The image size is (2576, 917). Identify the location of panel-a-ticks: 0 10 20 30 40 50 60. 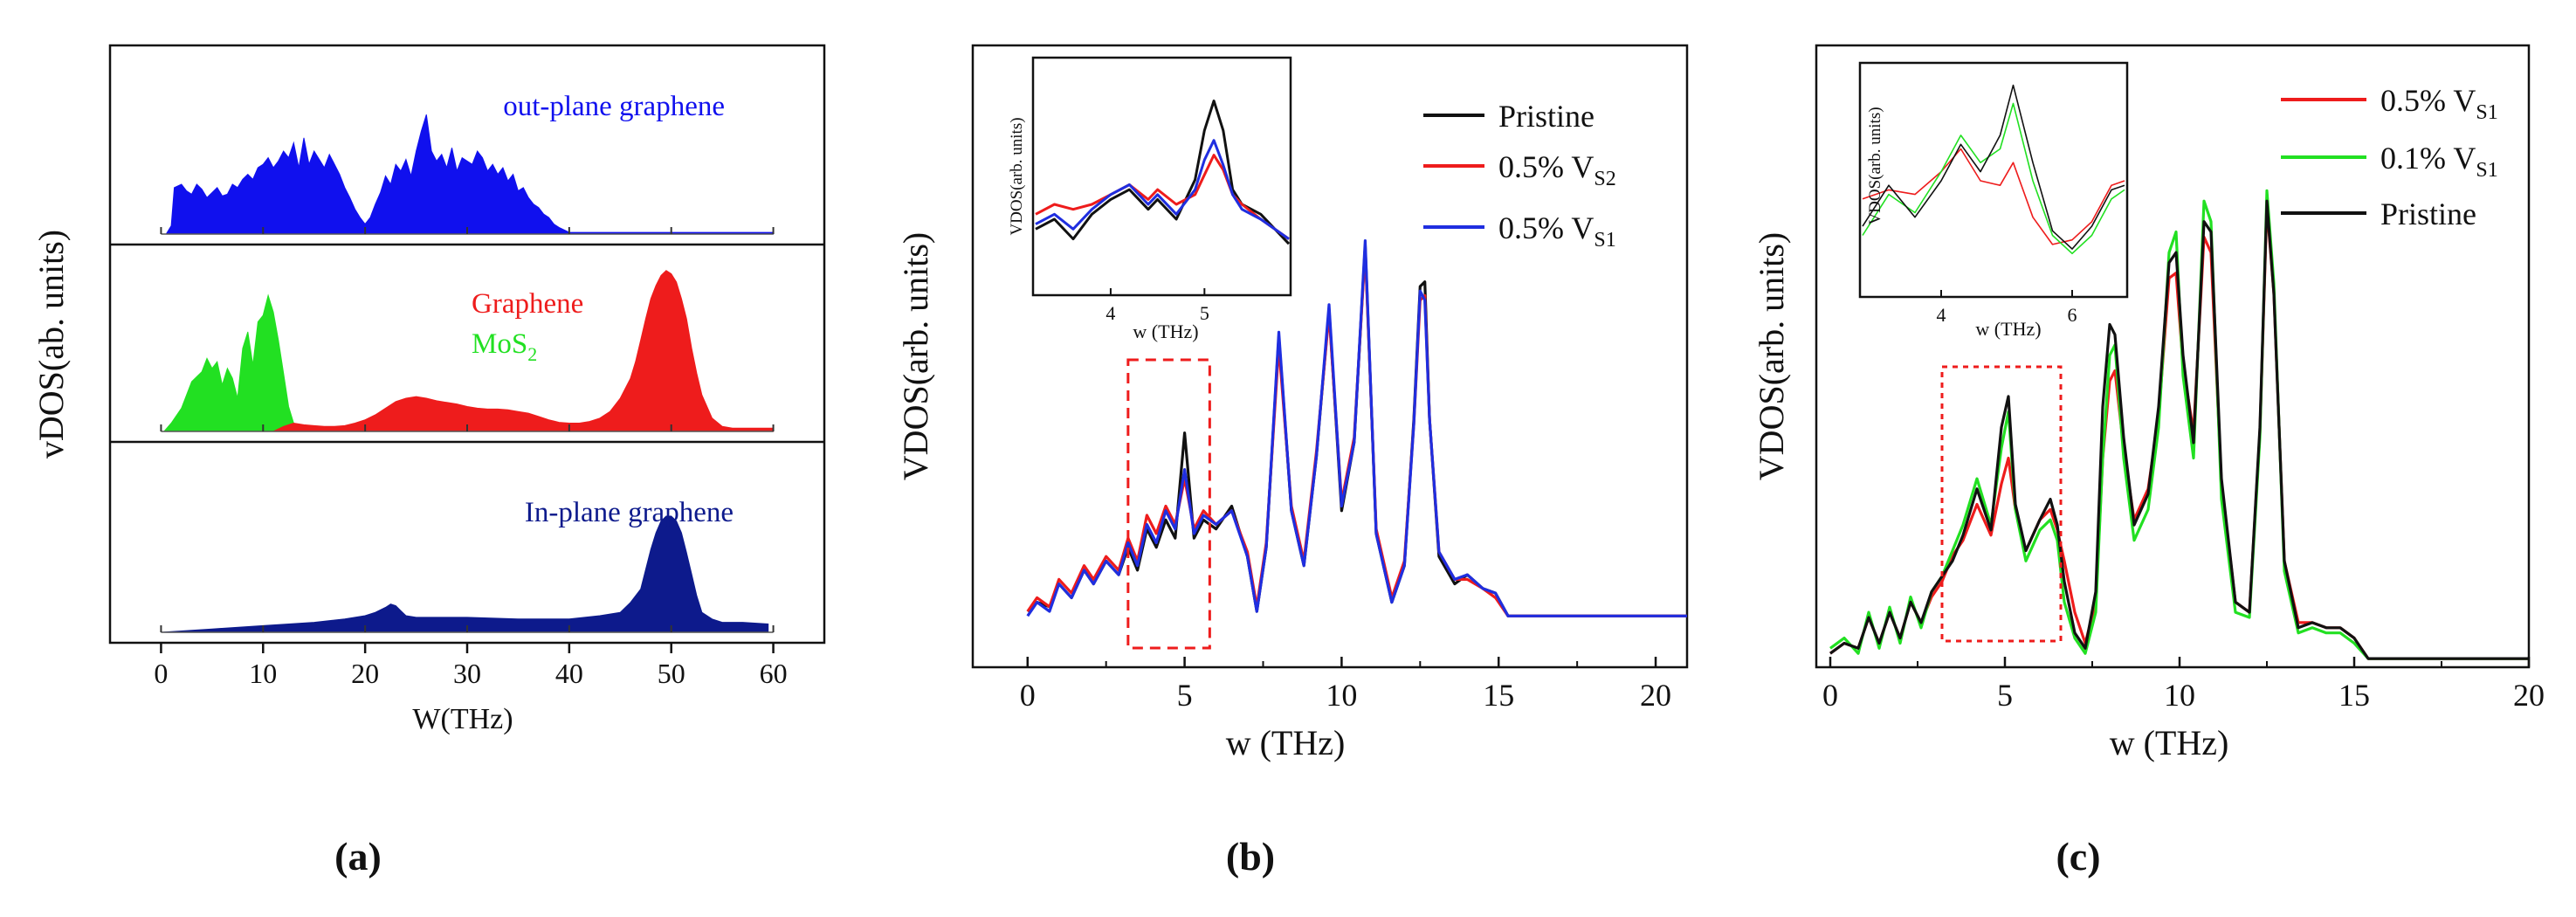
(471, 666).